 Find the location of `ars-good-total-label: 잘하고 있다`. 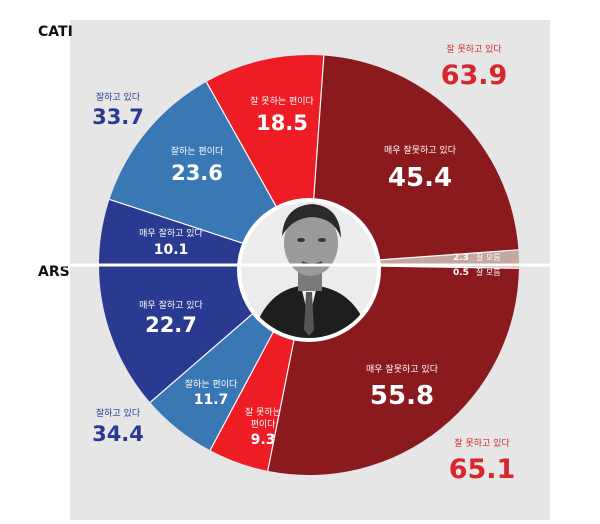

ars-good-total-label: 잘하고 있다 is located at coordinates (118, 413).